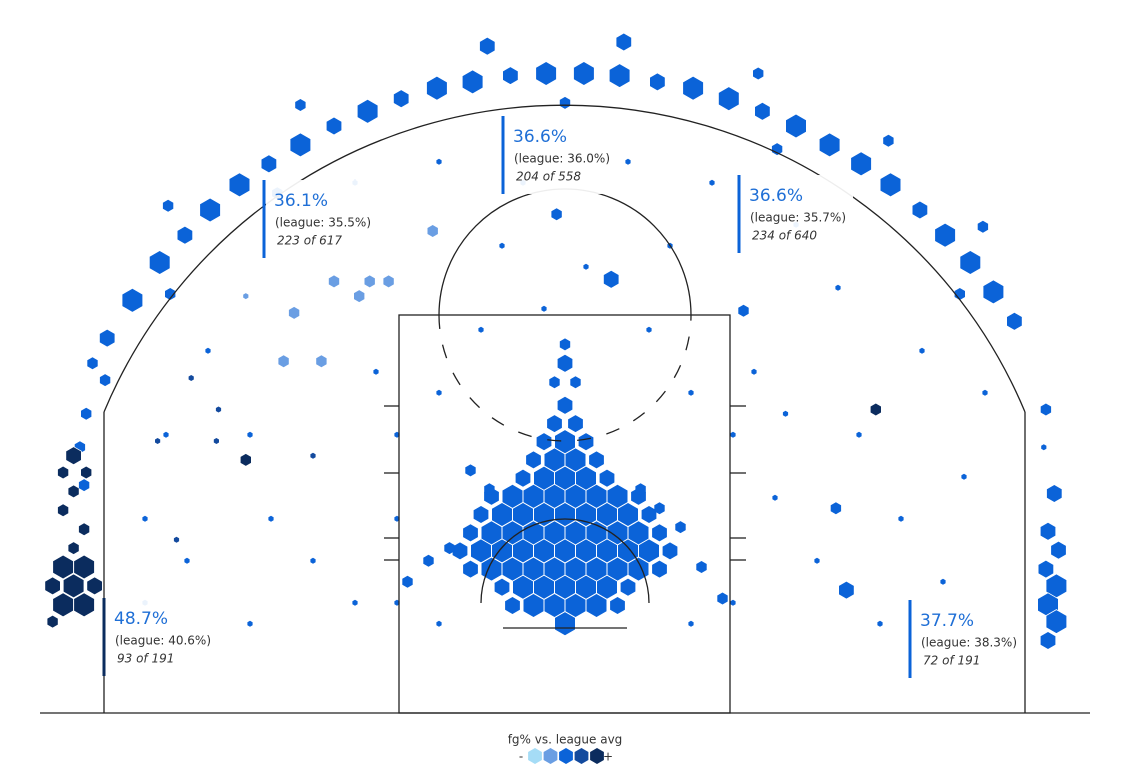 Image resolution: width=1143 pixels, height=782 pixels. Describe the element at coordinates (301, 201) in the screenshot. I see `zone-fg-pct: 36.1%` at that location.